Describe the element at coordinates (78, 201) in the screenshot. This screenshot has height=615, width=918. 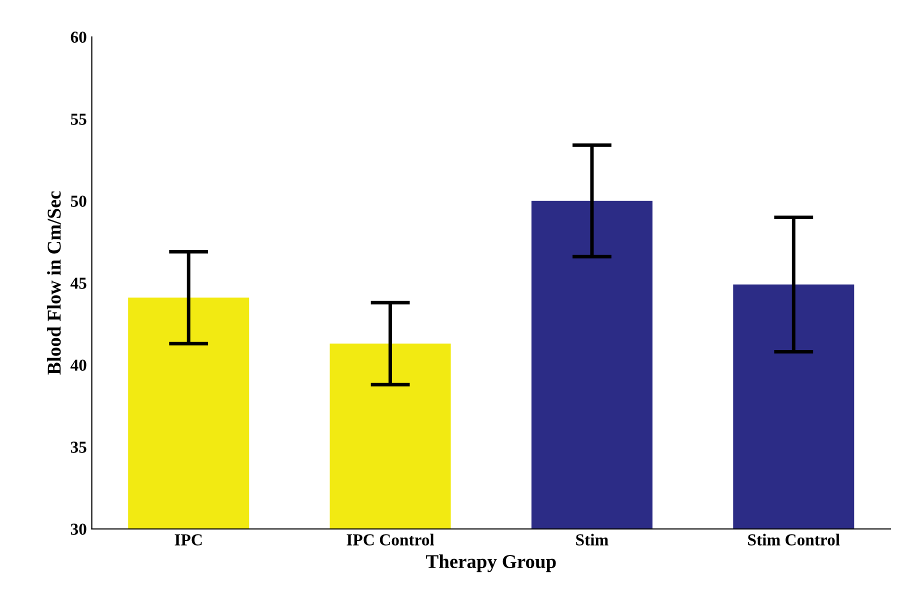
I see `y-tick-label: 50` at that location.